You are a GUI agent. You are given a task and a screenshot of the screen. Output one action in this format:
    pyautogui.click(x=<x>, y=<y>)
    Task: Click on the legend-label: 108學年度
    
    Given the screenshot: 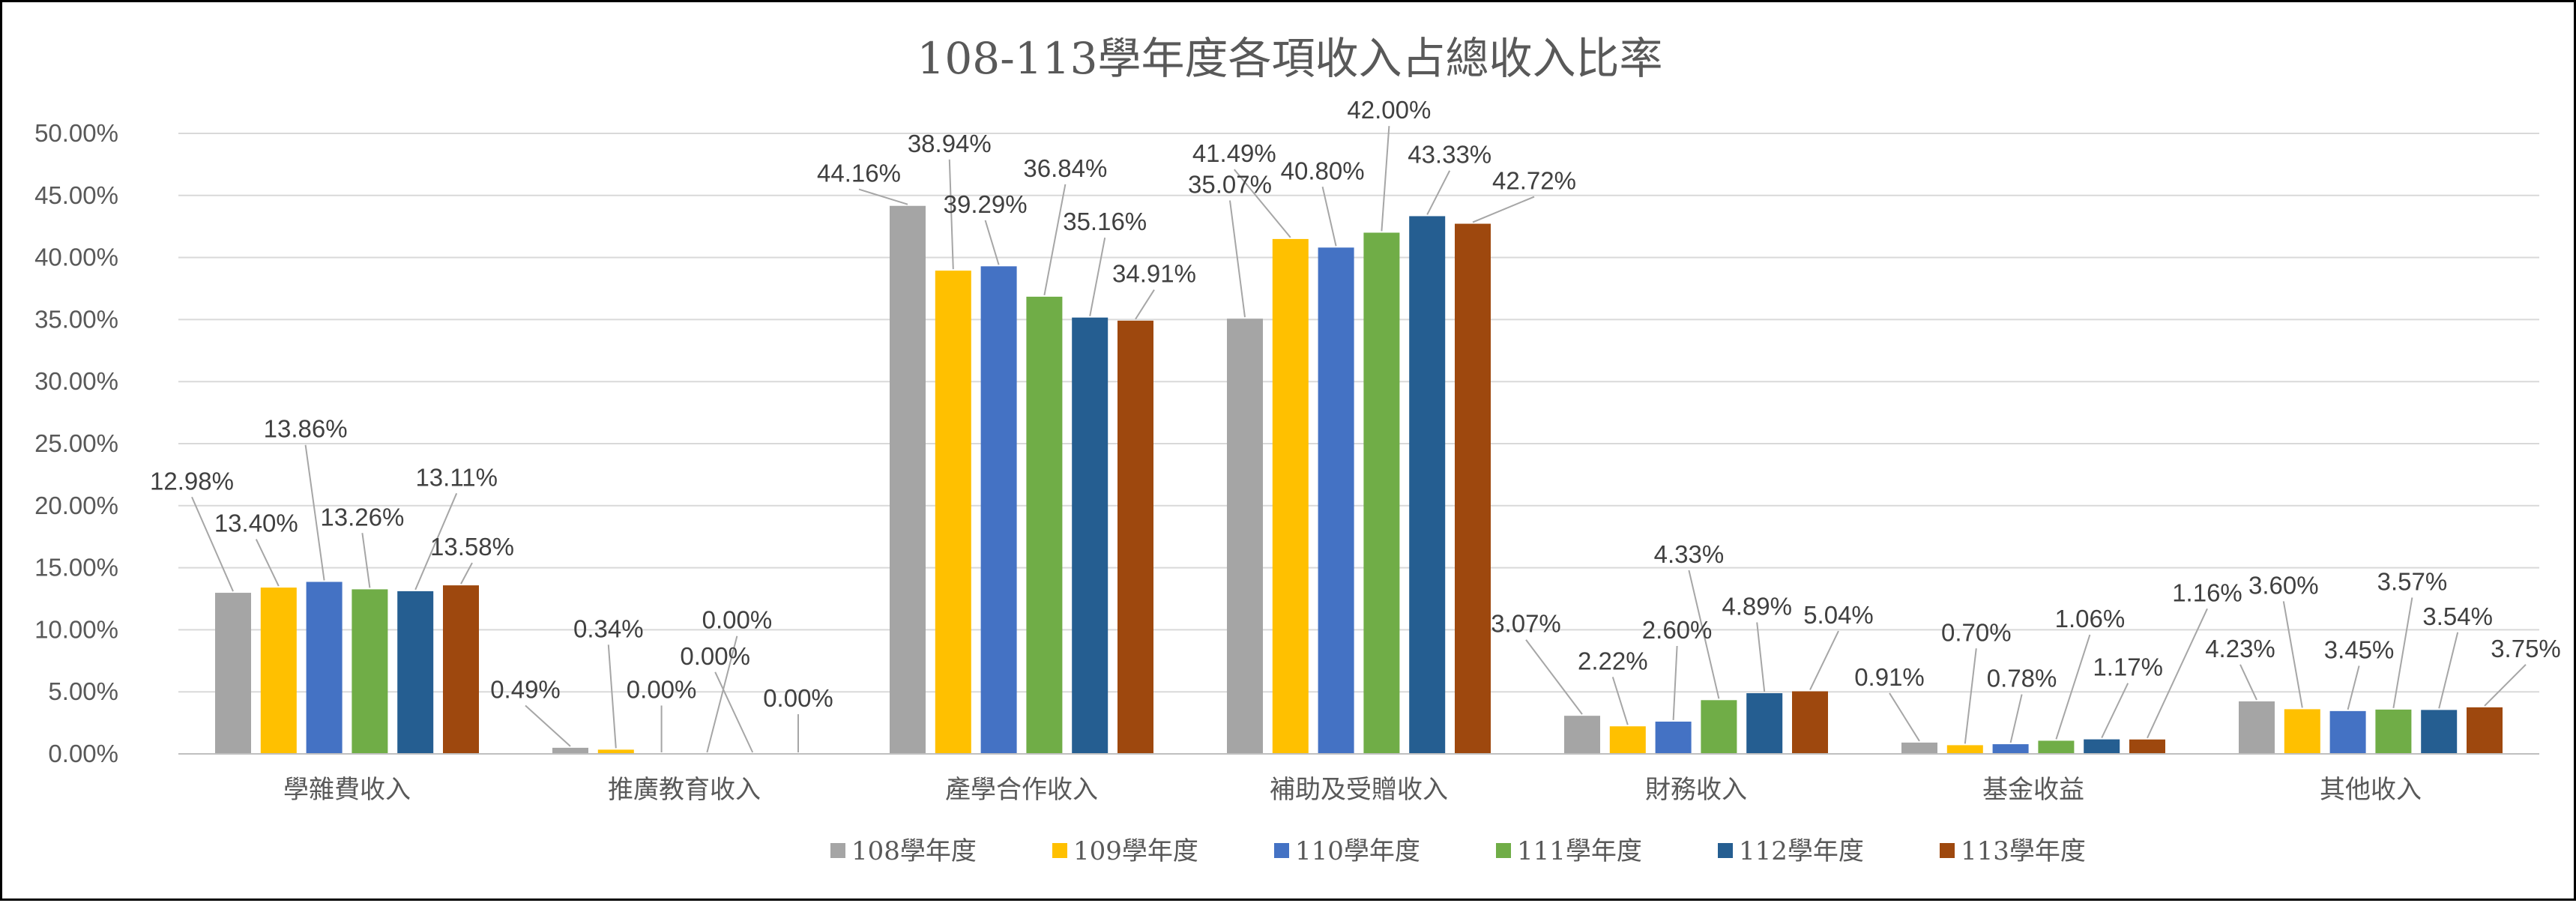 What is the action you would take?
    pyautogui.click(x=914, y=851)
    